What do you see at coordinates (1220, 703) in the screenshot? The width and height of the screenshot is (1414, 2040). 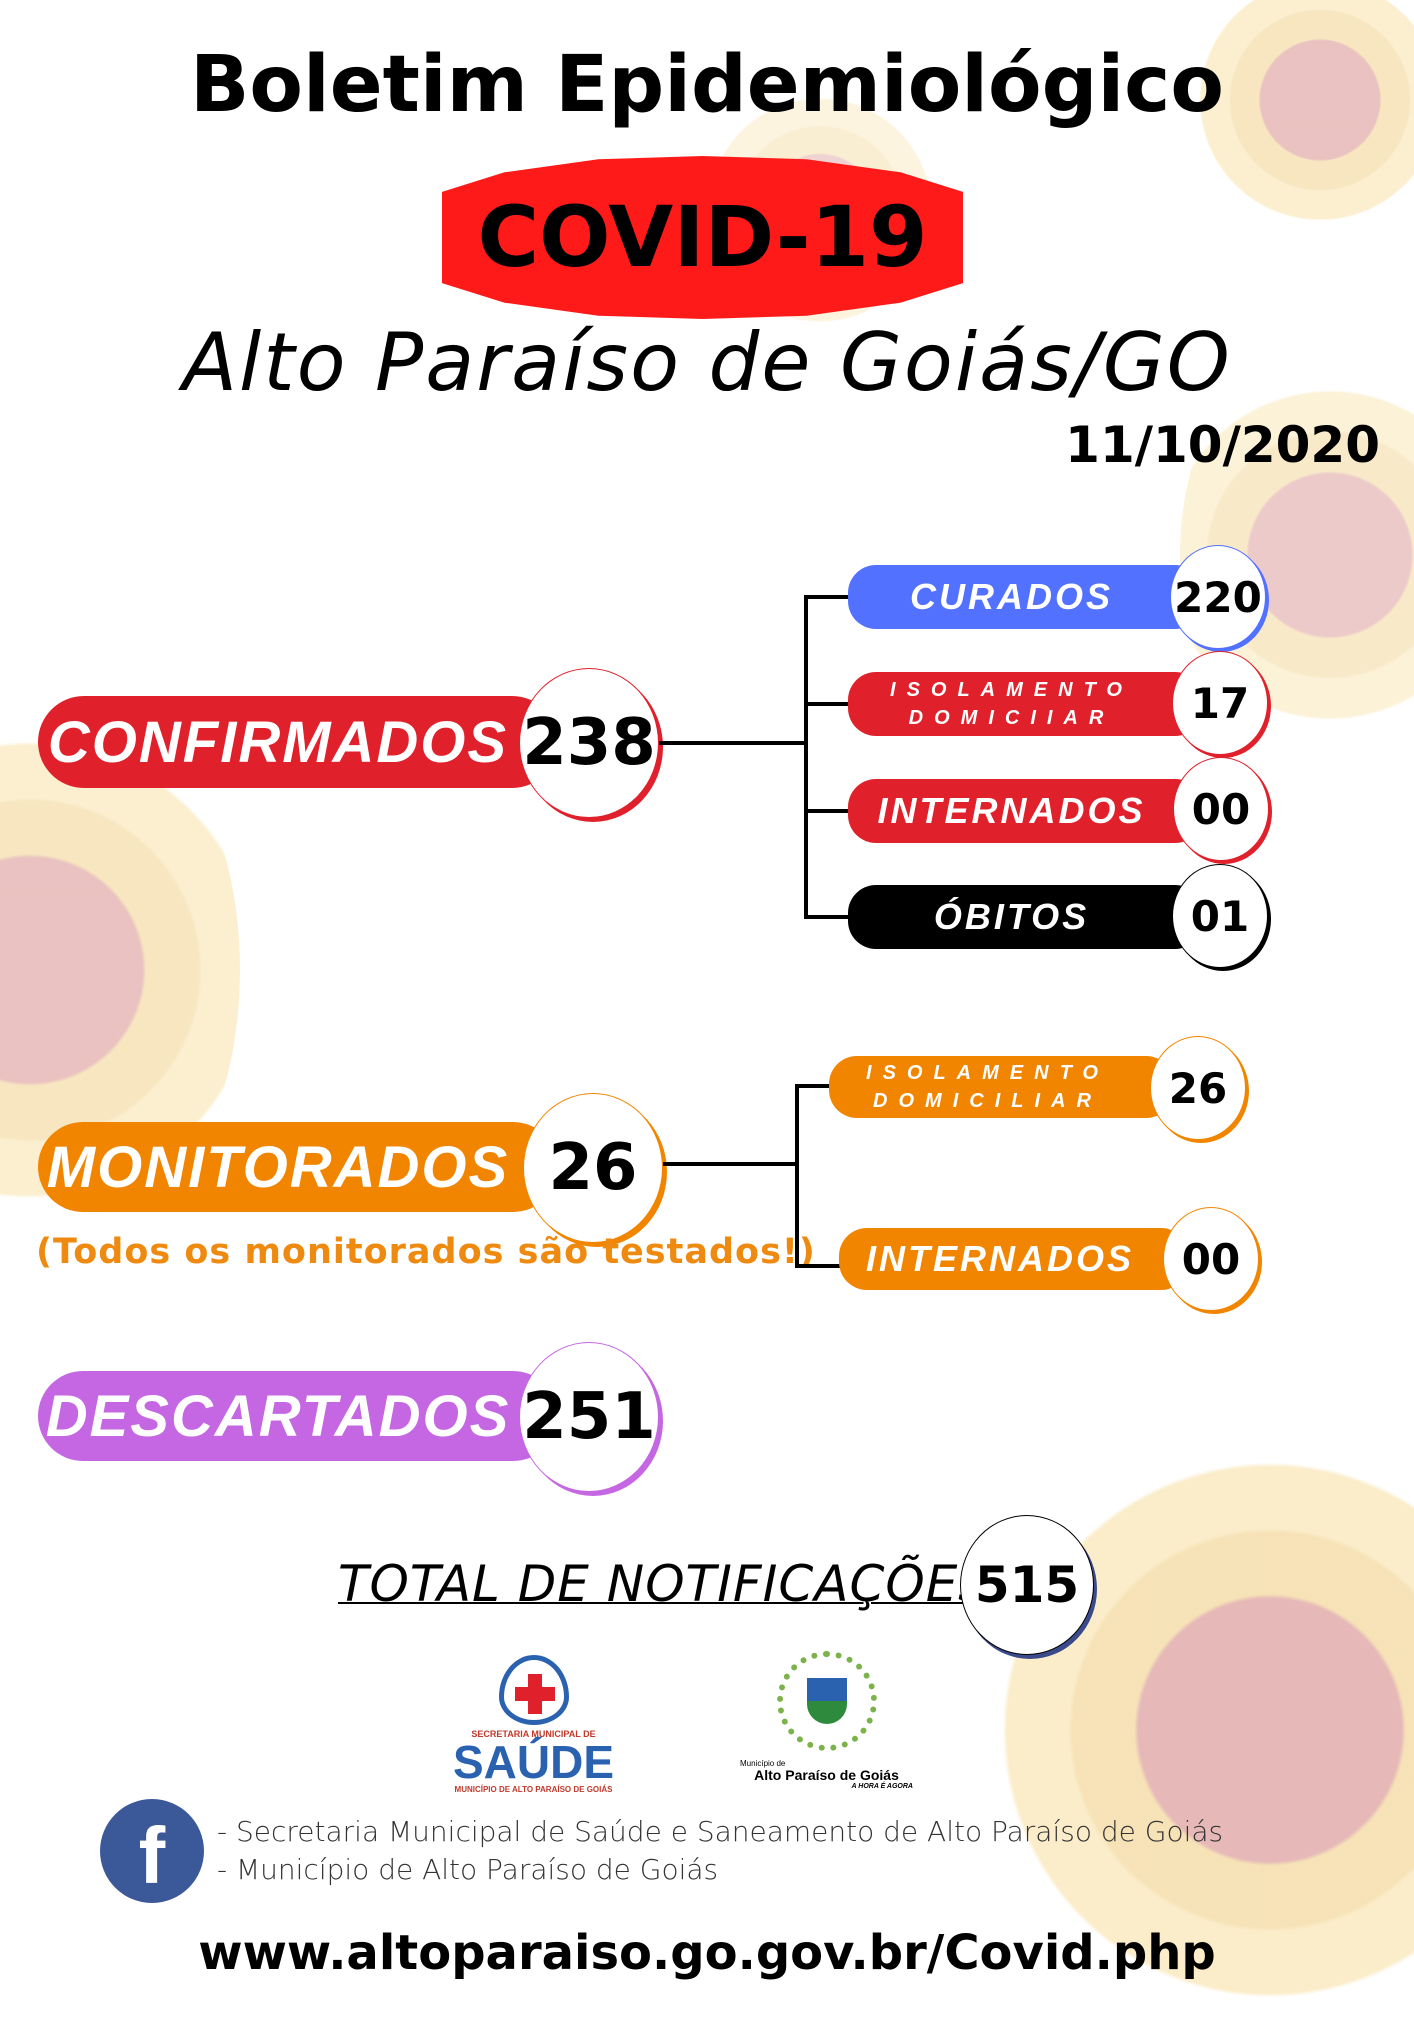 I see `isolamento-value: 17` at bounding box center [1220, 703].